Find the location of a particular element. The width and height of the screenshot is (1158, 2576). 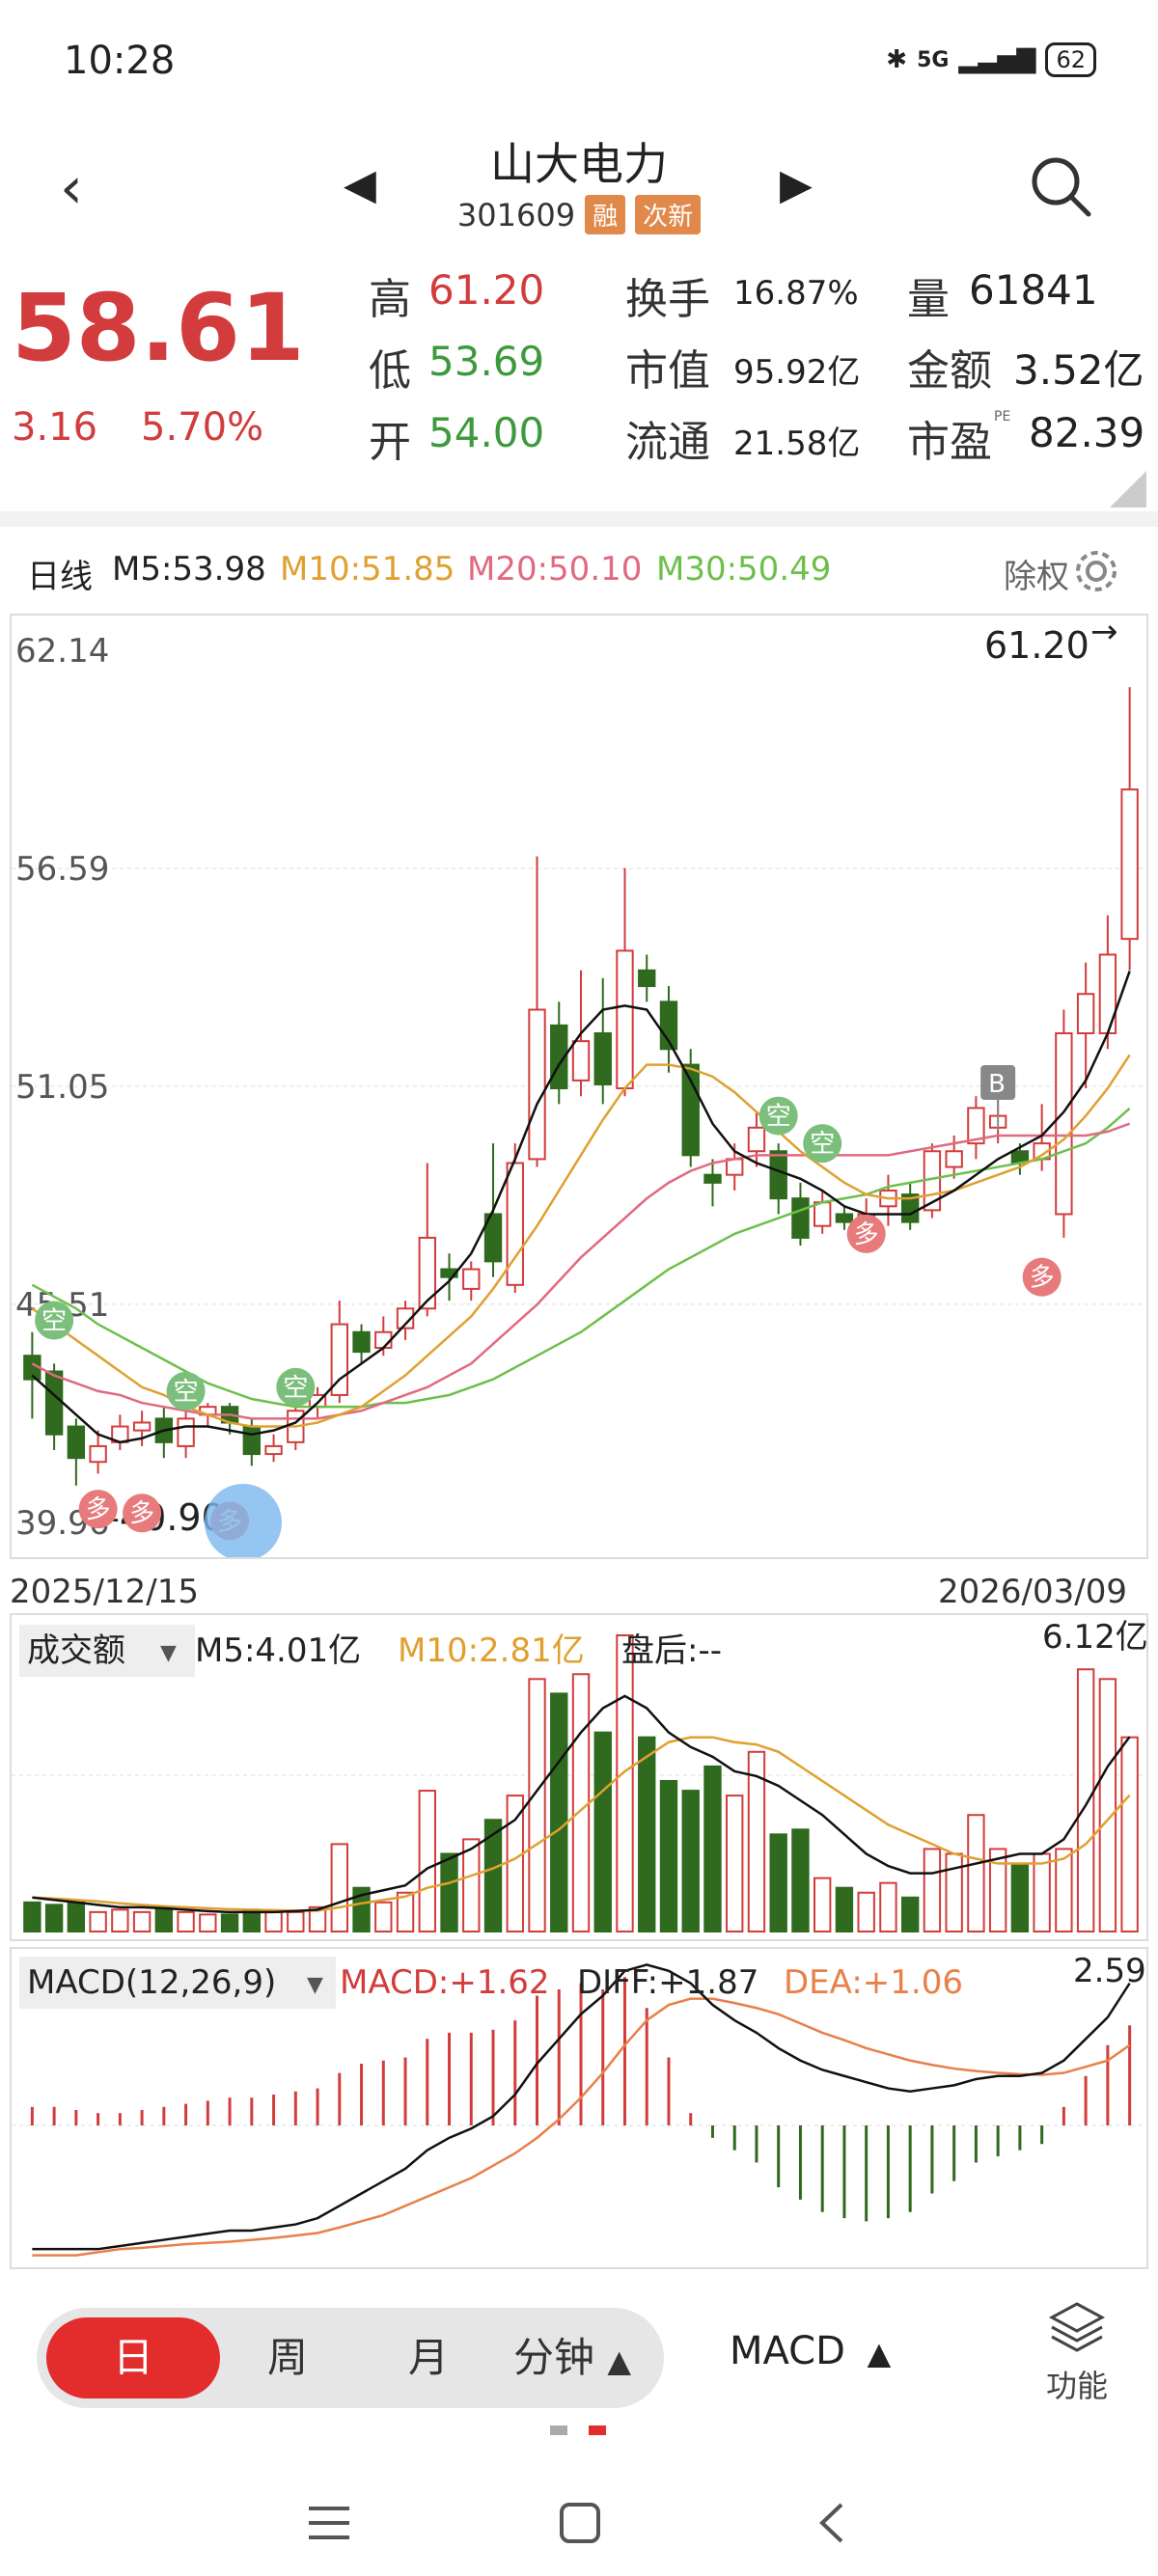

buy-signal-label: B is located at coordinates (997, 1084).